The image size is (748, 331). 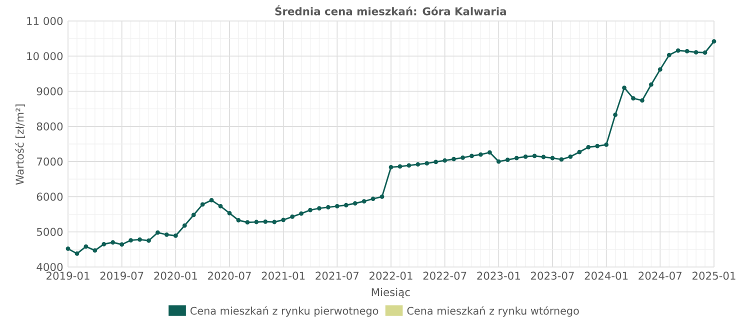 I want to click on legend-label: Cena mieszkań z rynku pierwotnego, so click(x=284, y=311).